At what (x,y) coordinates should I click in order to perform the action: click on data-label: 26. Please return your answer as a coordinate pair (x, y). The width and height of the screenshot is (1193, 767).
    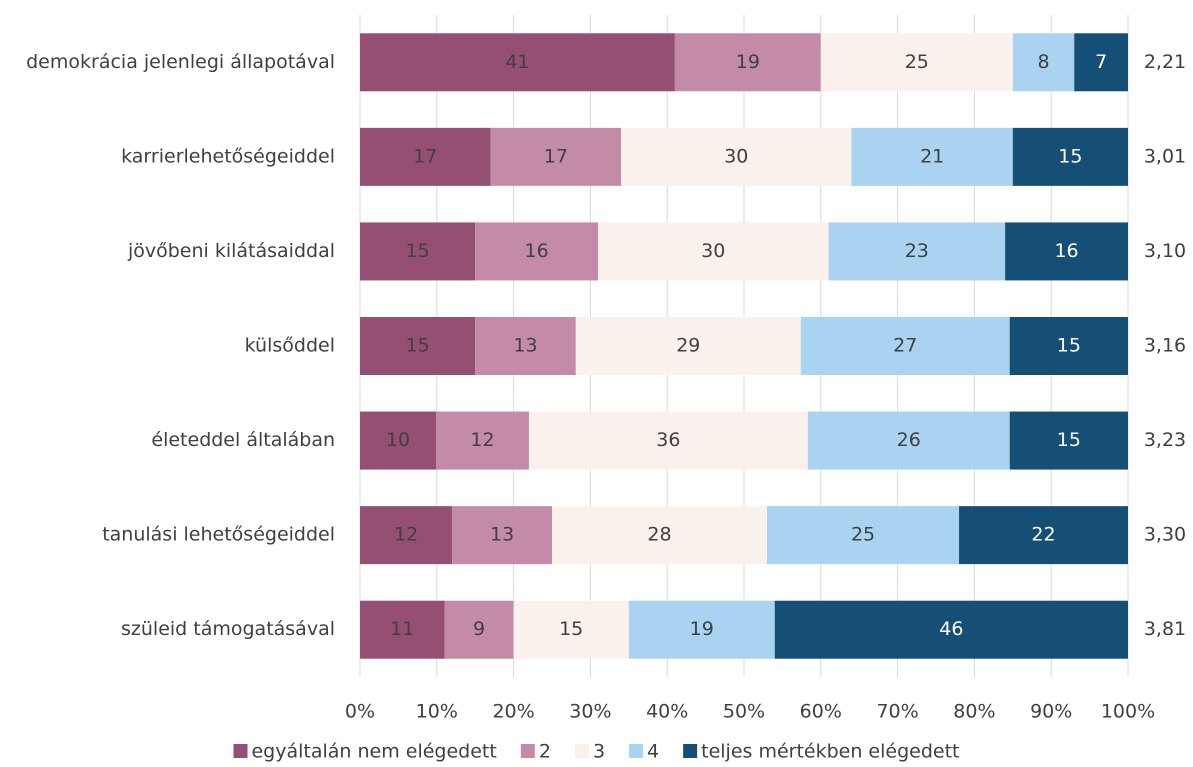
    Looking at the image, I should click on (909, 440).